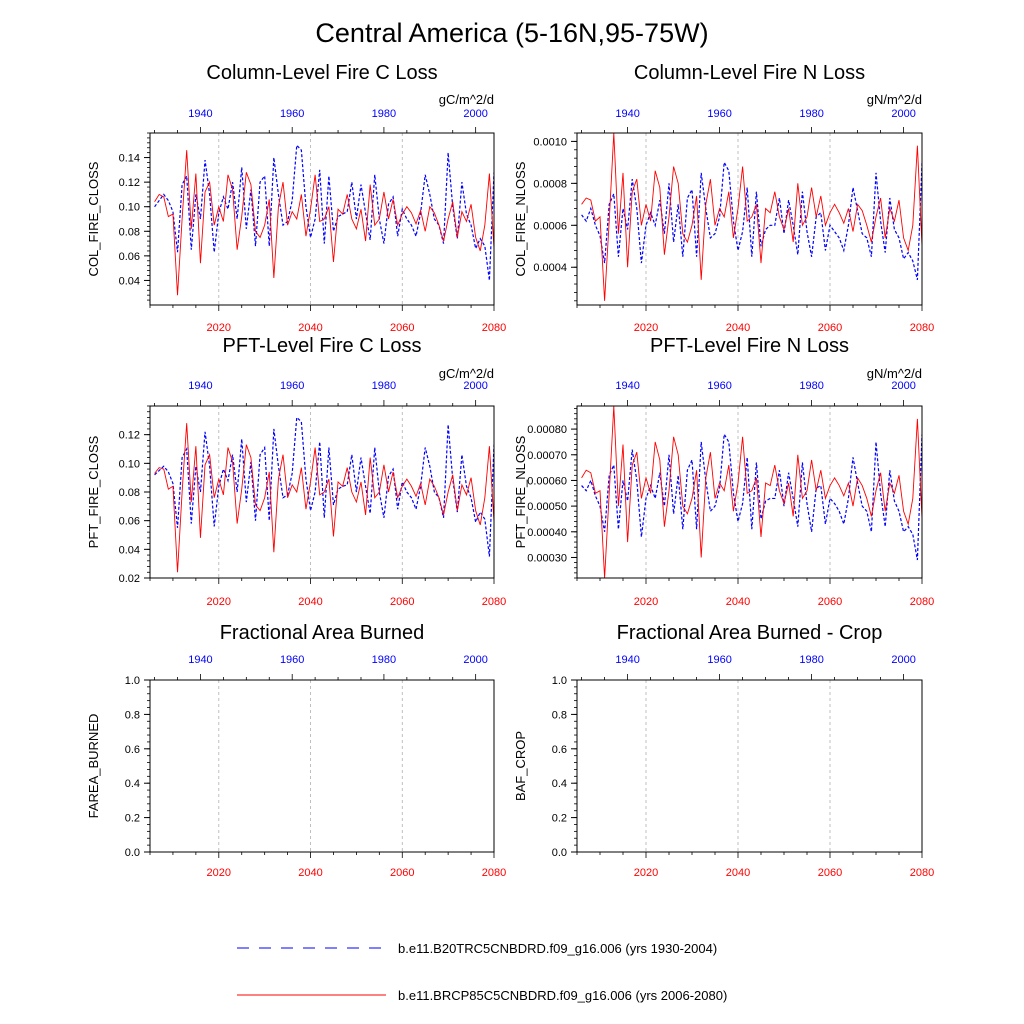 This screenshot has width=1024, height=1024. Describe the element at coordinates (550, 184) in the screenshot. I see `y-tick-label: 0.0008` at that location.